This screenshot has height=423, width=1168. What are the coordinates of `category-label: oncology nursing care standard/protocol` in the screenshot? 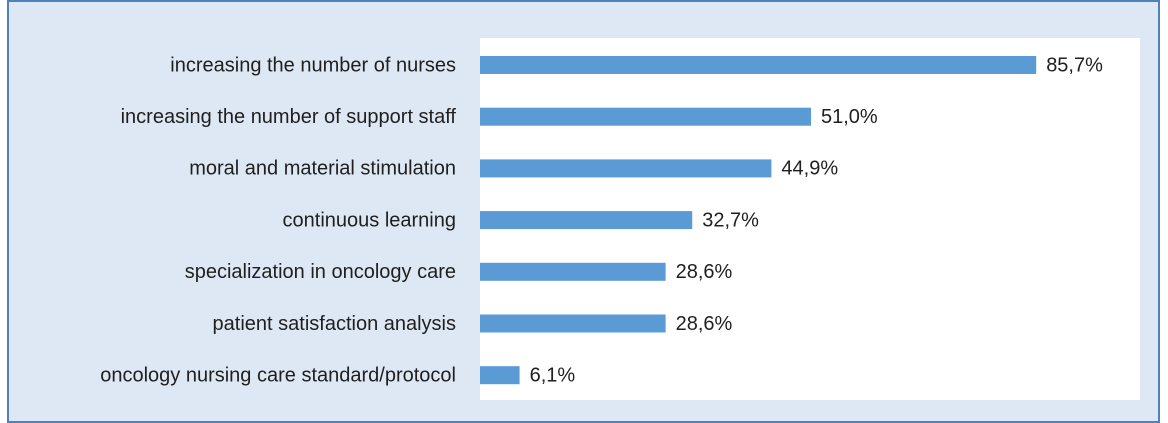 It's located at (278, 375).